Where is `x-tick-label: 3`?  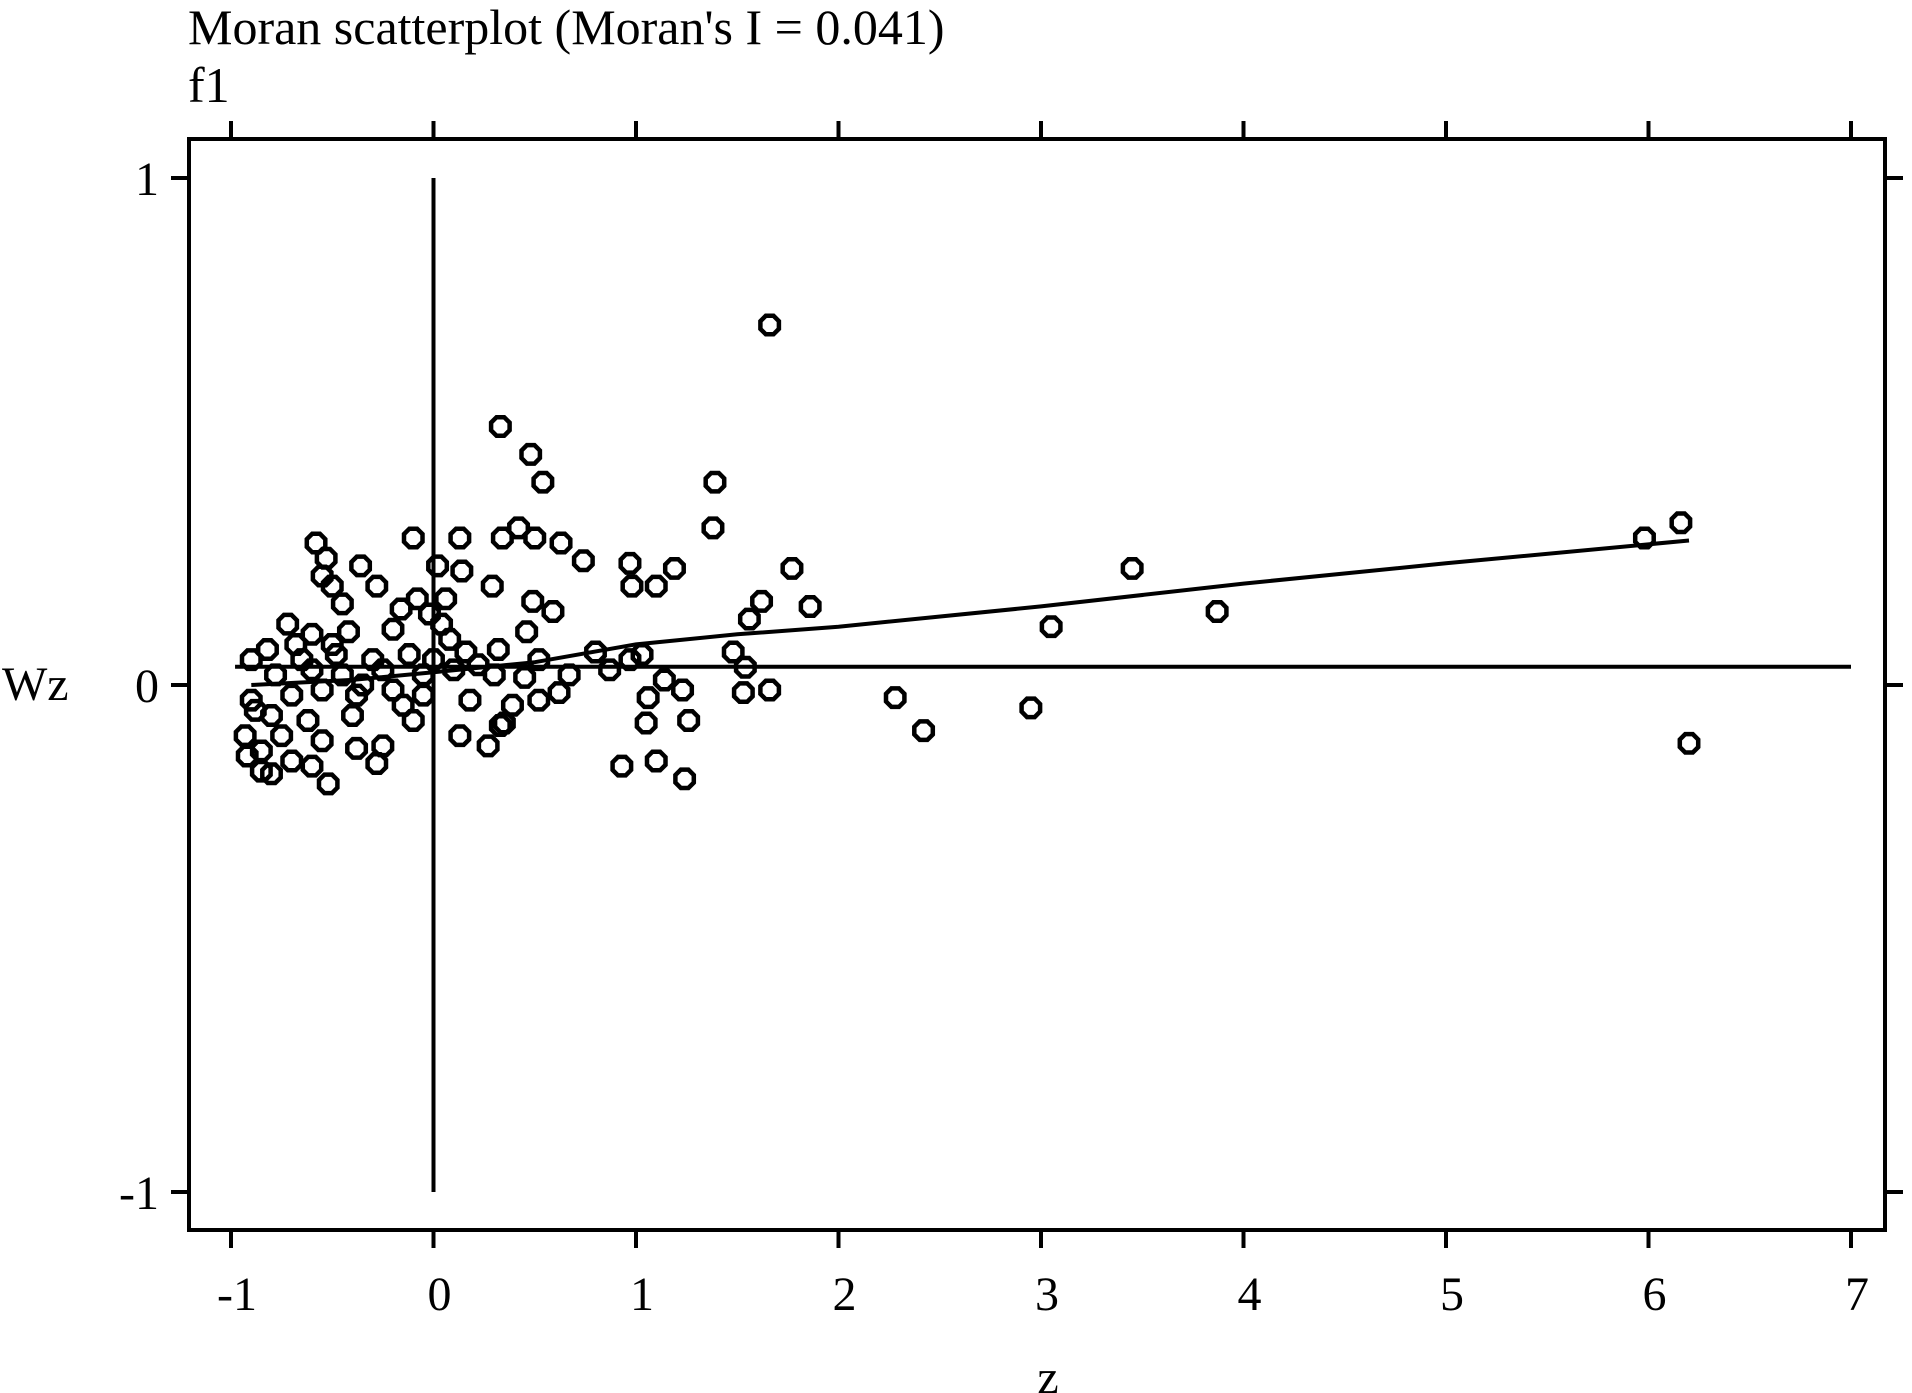
x-tick-label: 3 is located at coordinates (1047, 1294).